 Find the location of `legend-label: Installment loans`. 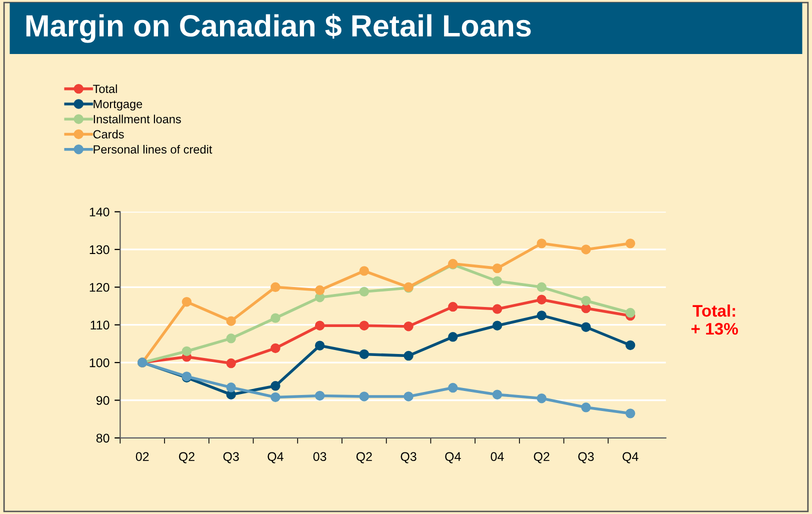

legend-label: Installment loans is located at coordinates (137, 119).